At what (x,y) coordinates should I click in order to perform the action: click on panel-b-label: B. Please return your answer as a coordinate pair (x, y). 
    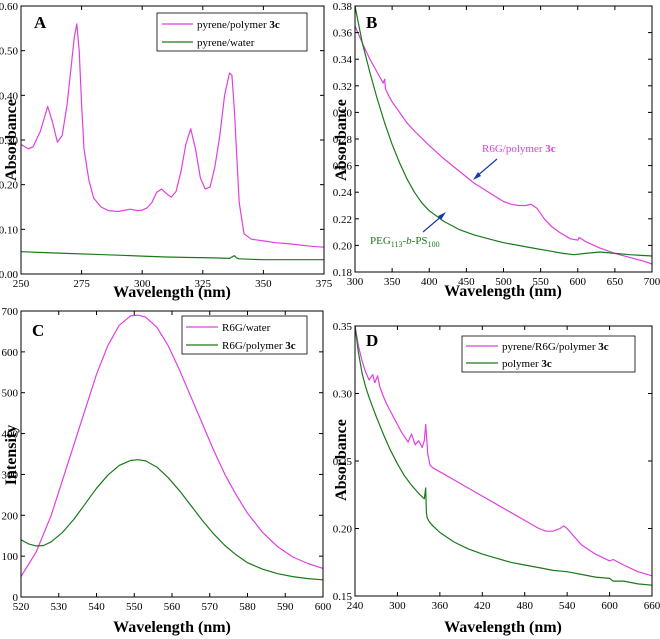
    Looking at the image, I should click on (371, 22).